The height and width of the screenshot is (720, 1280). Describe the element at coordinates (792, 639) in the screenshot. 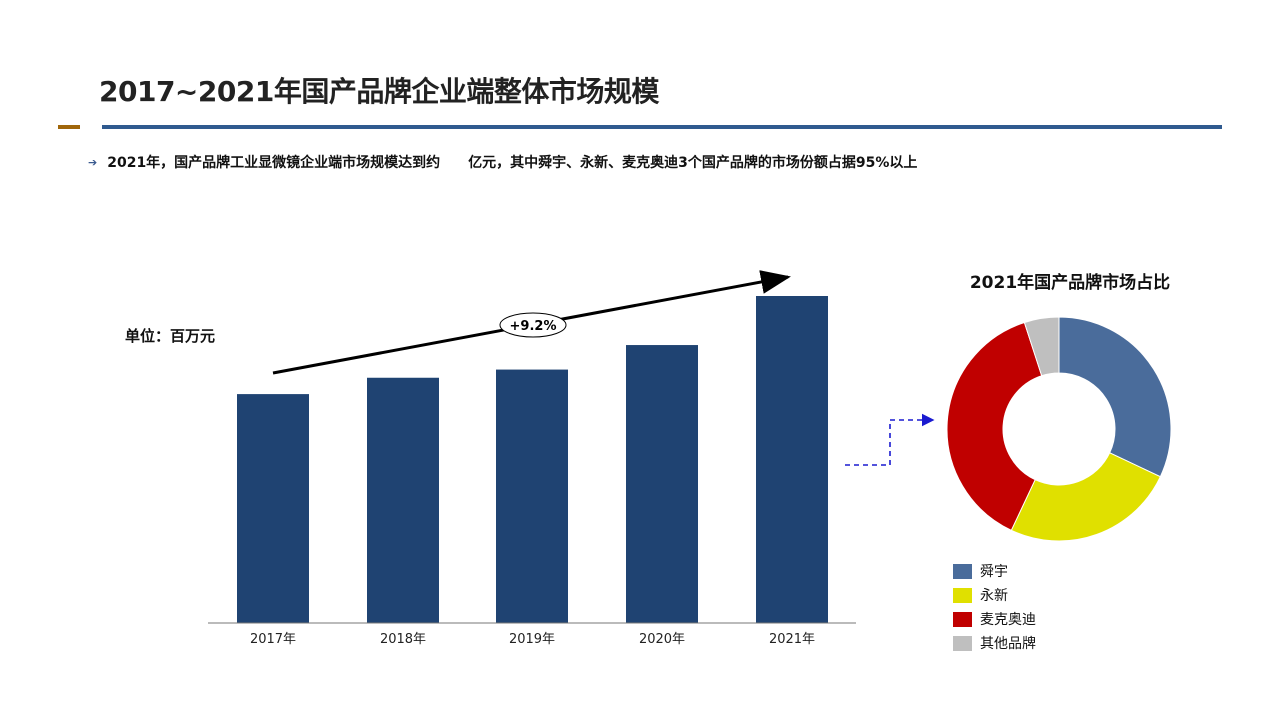

I see `x-tick-label: 2021年` at that location.